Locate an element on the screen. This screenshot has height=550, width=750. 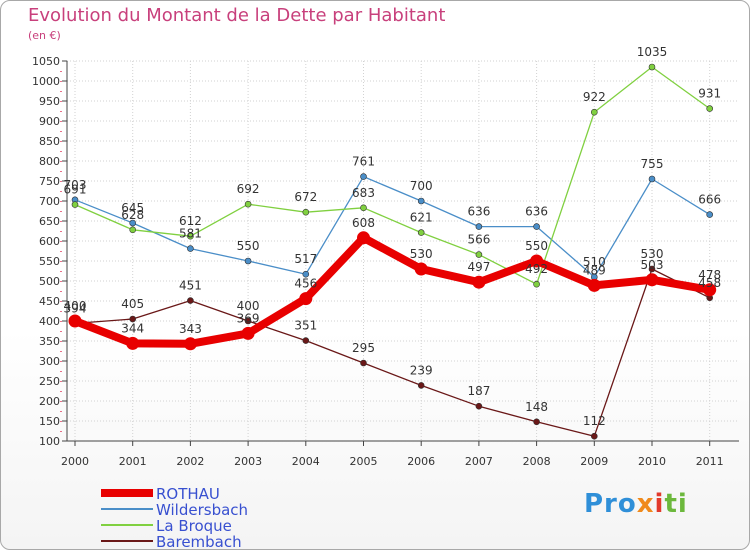
legend-label: La Broque is located at coordinates (194, 526).